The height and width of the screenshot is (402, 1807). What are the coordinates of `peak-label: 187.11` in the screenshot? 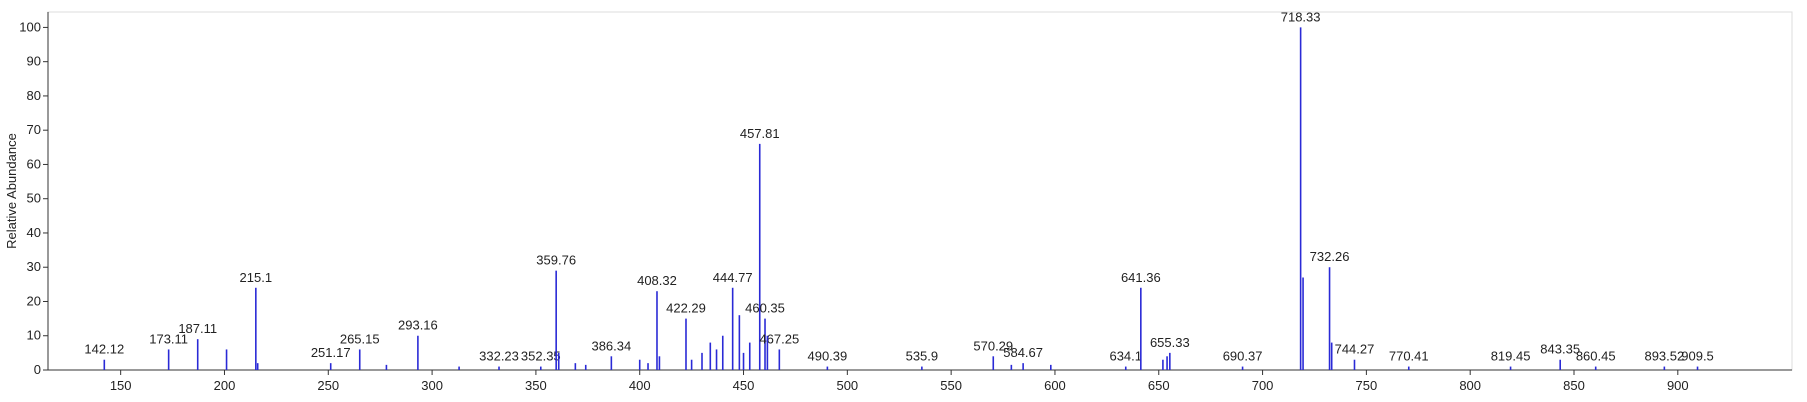 It's located at (197, 328).